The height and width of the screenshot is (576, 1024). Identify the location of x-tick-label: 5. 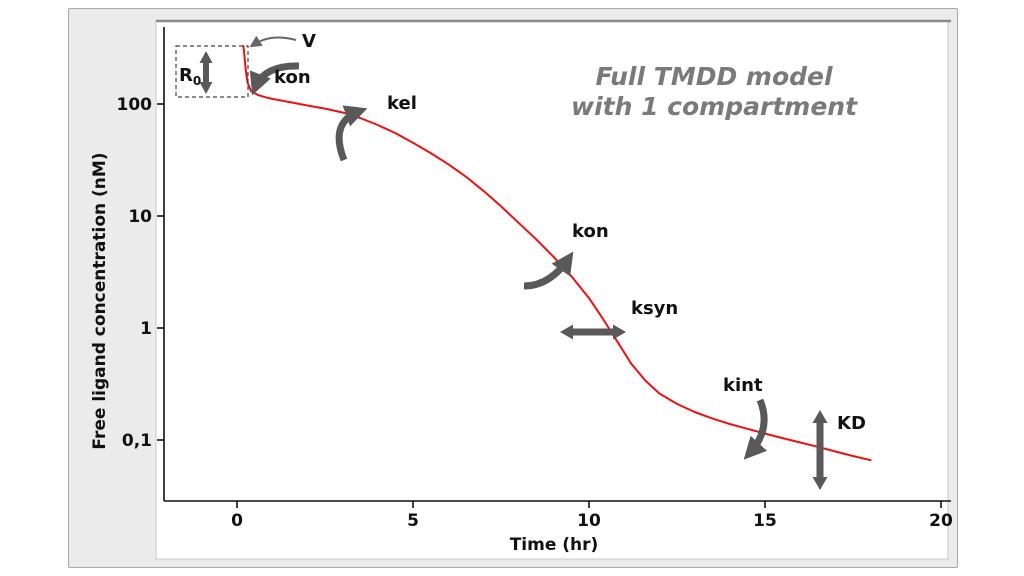
(413, 521).